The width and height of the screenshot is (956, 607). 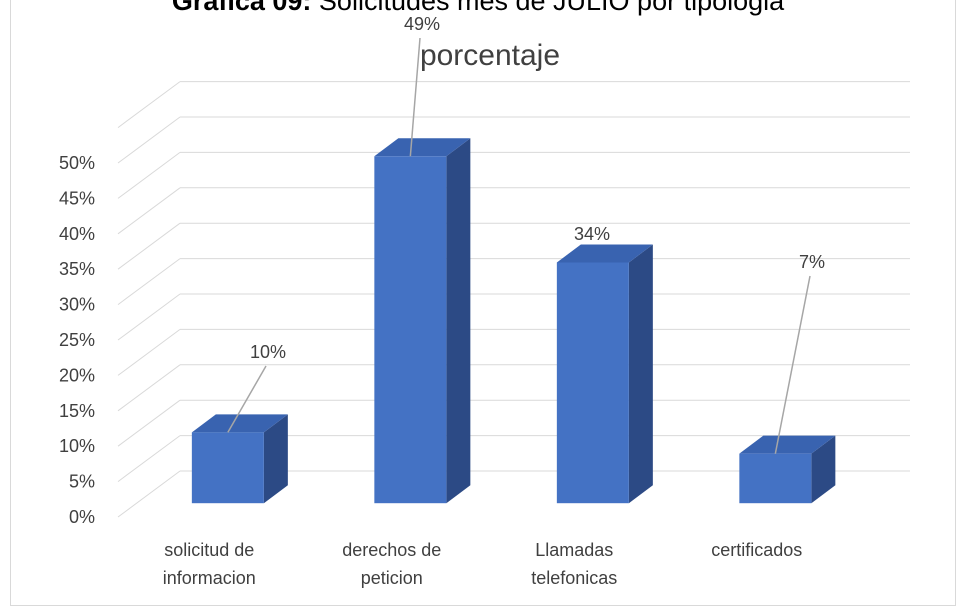 I want to click on y-tick-label: 30%, so click(x=77, y=305).